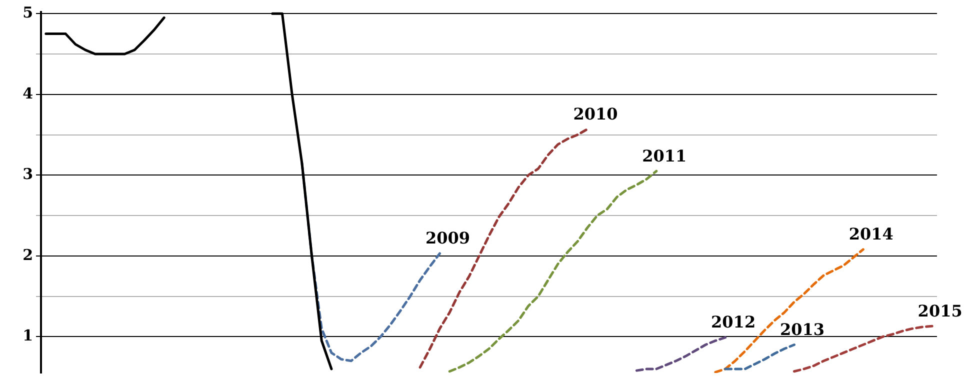 Image resolution: width=967 pixels, height=385 pixels. Describe the element at coordinates (664, 156) in the screenshot. I see `series-label: 2011` at that location.